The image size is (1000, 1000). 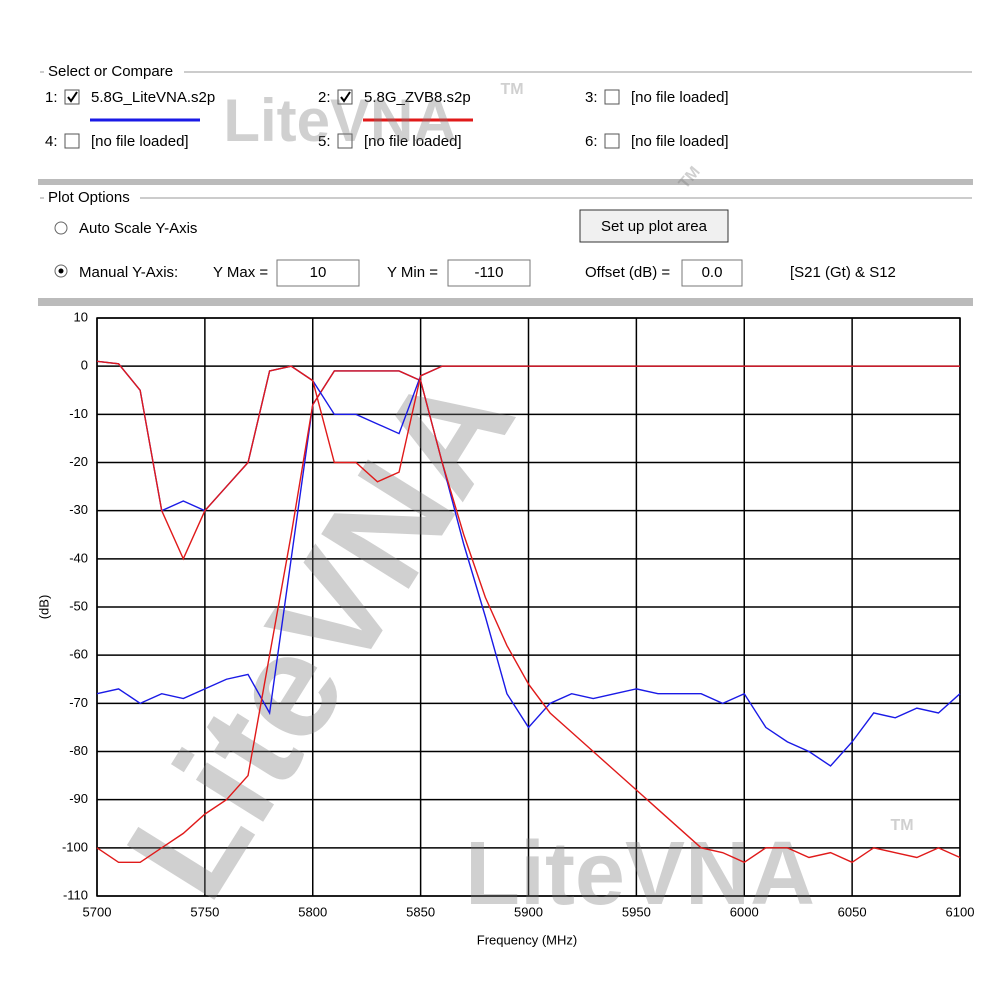 I want to click on x-tick-label: 5900, so click(x=528, y=911).